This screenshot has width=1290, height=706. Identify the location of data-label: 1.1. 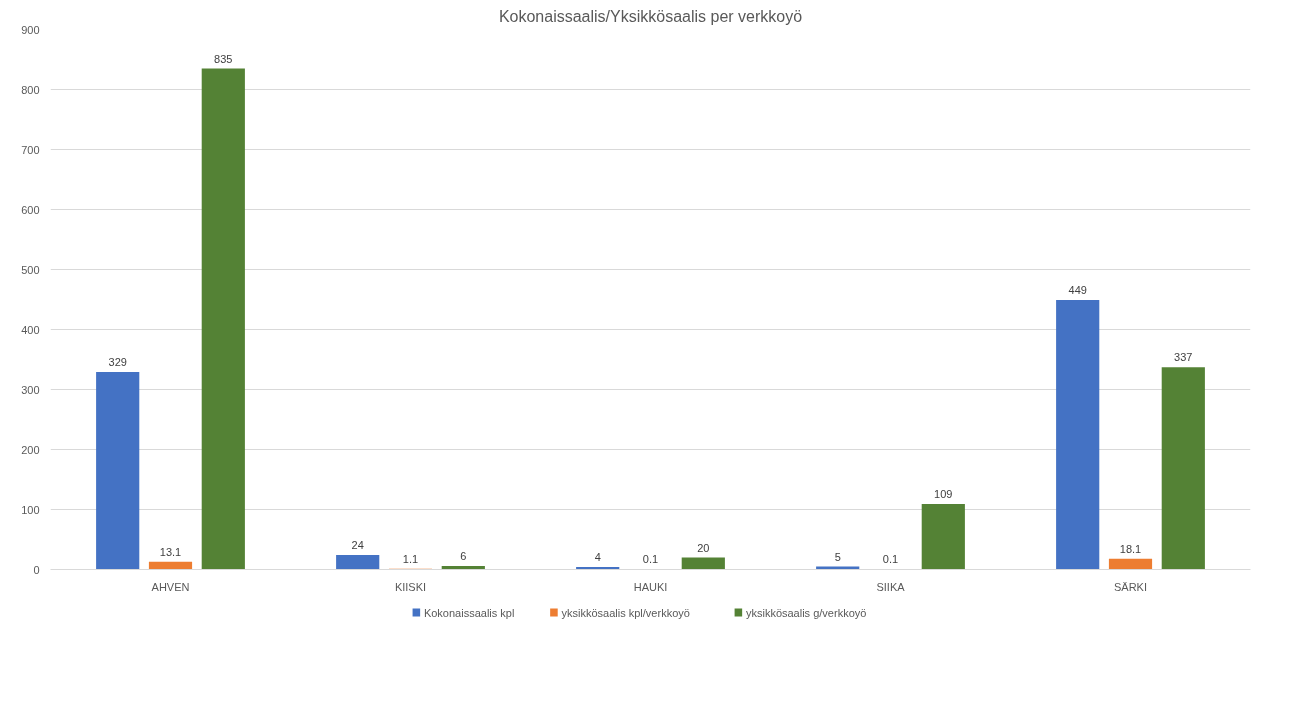
(410, 558).